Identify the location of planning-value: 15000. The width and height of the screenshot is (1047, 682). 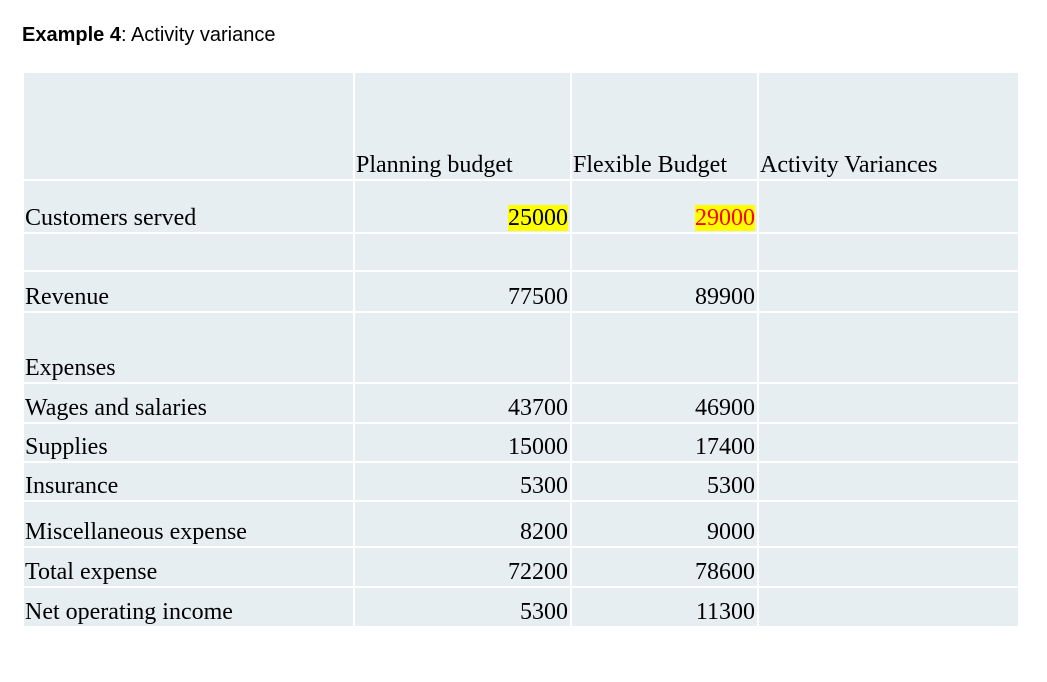
(462, 442).